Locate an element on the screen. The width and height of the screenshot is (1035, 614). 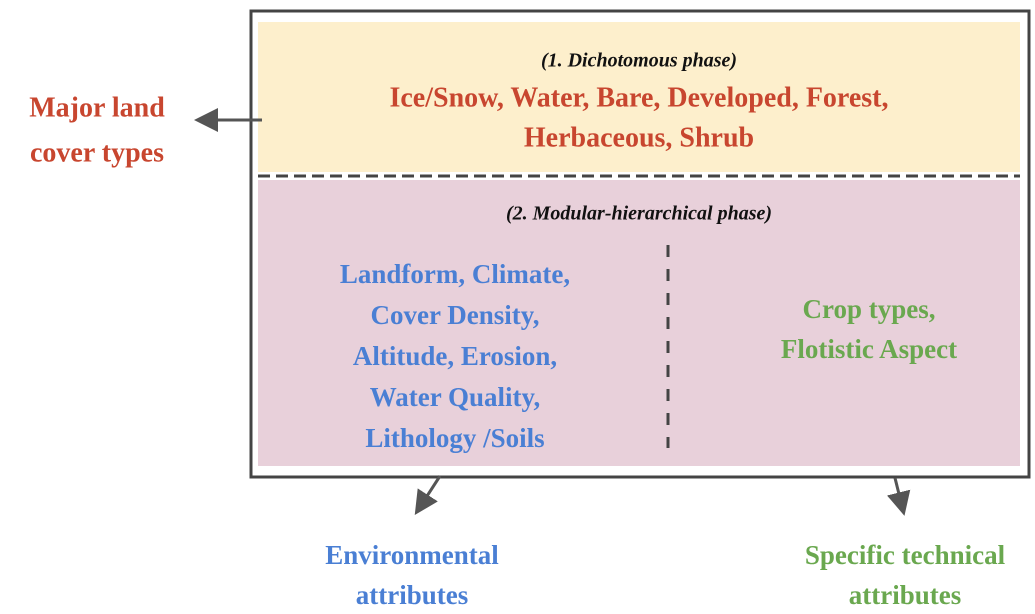
left-label: cover types is located at coordinates (97, 152).